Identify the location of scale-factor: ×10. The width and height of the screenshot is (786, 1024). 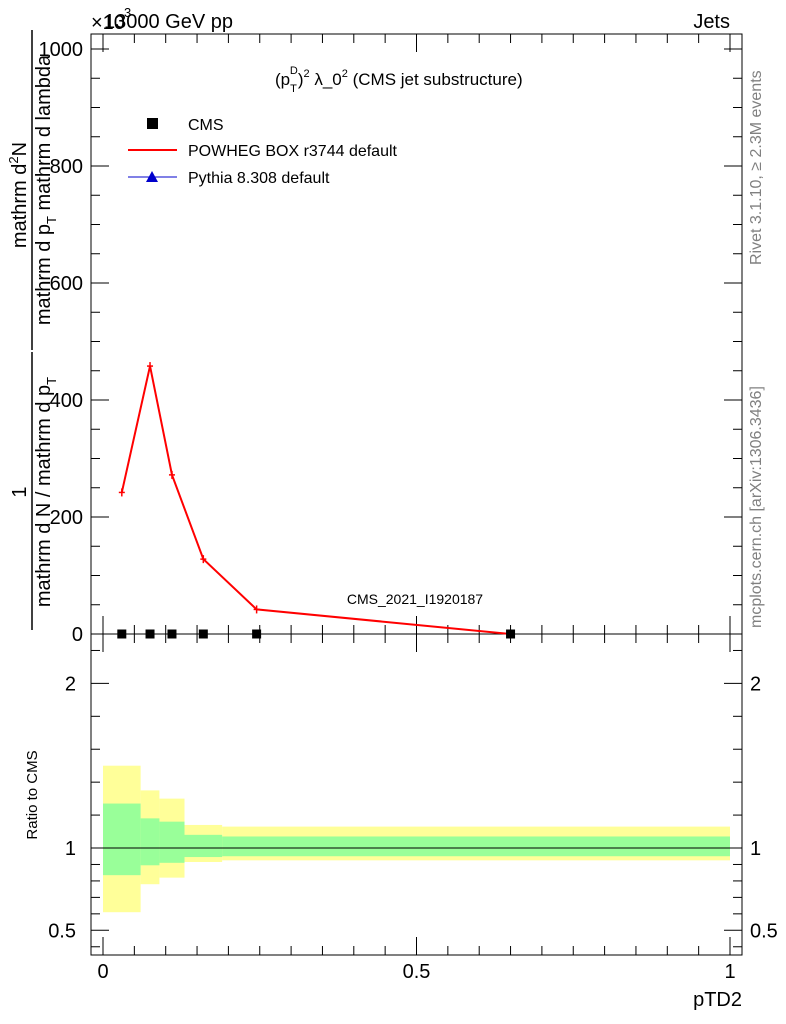
(108, 23).